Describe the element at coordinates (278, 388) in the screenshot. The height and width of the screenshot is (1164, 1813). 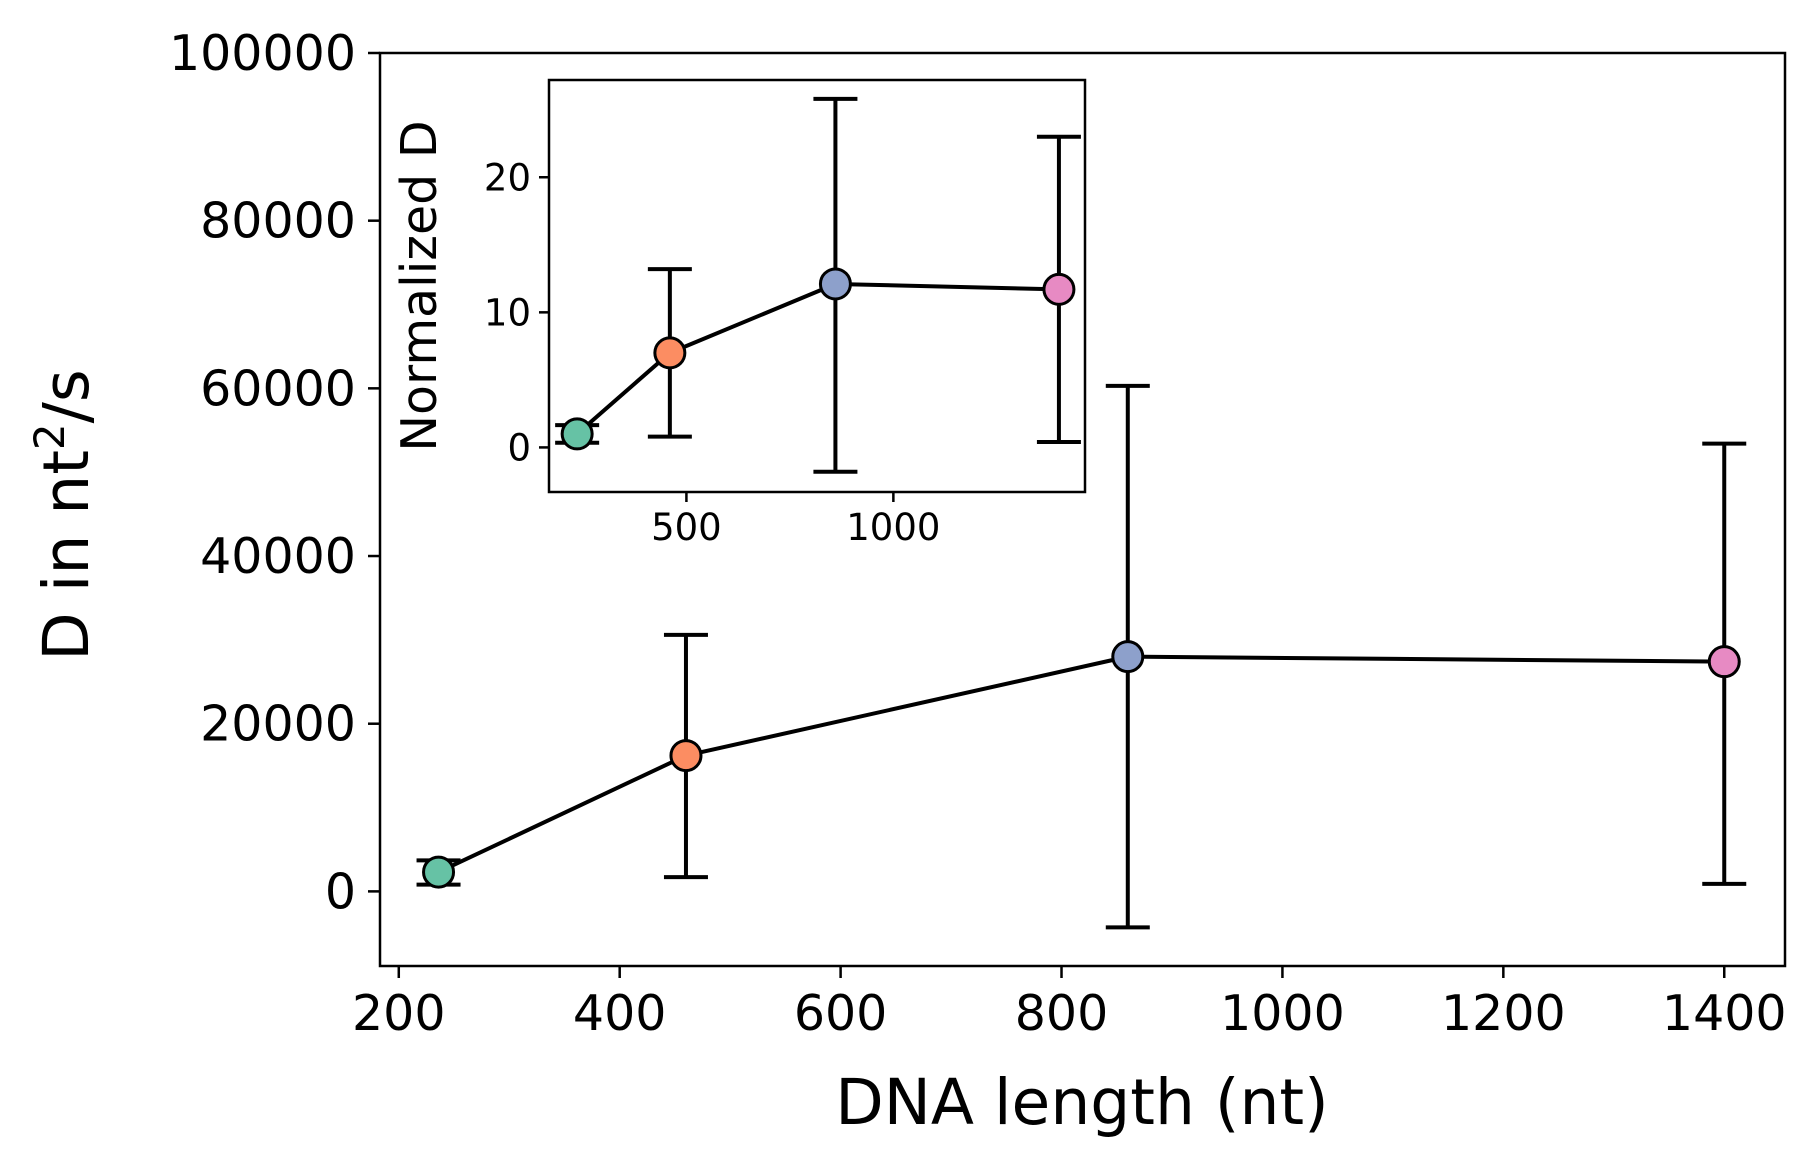
I see `y-tick-label: 60000` at that location.